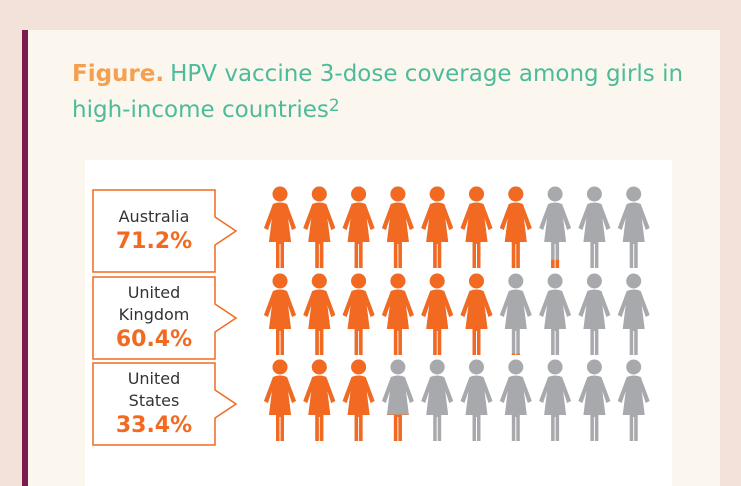 The height and width of the screenshot is (486, 741). I want to click on row-label: Australia 71.2%, so click(154, 231).